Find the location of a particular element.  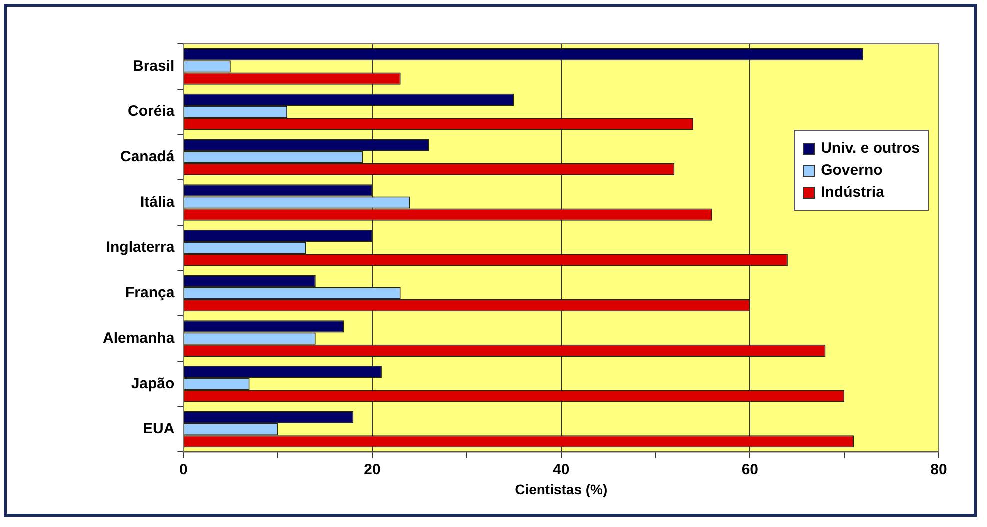

y-tick-label: Canadá is located at coordinates (148, 157).